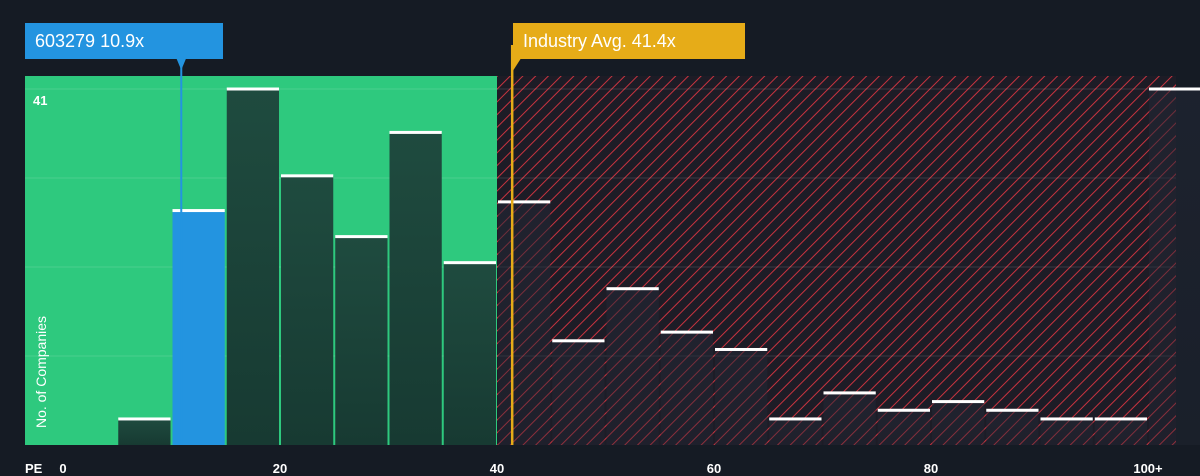 Image resolution: width=1200 pixels, height=476 pixels. Describe the element at coordinates (714, 468) in the screenshot. I see `x-tick-label: 60` at that location.